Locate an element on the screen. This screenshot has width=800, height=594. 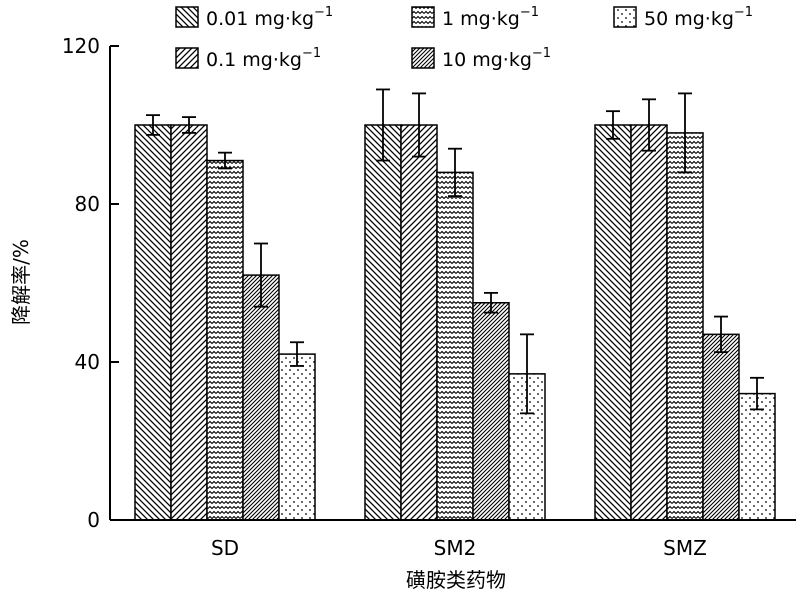
y-tick-label: 0 is located at coordinates (93, 520).